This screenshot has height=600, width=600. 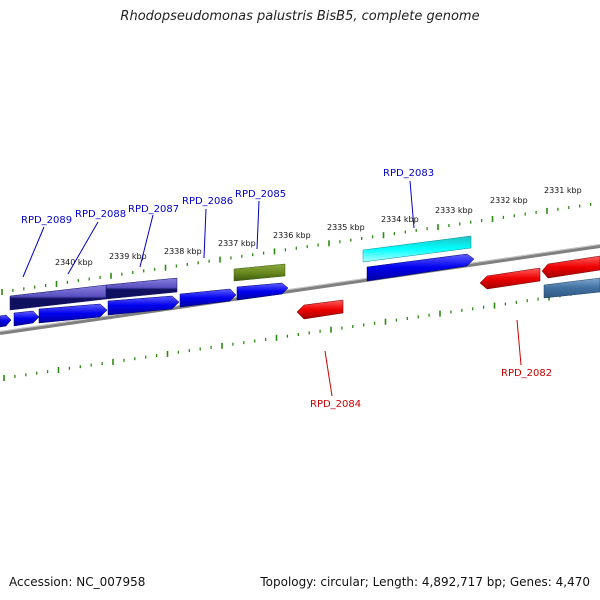 I want to click on kbp-label: 2336 kbp, so click(x=292, y=235).